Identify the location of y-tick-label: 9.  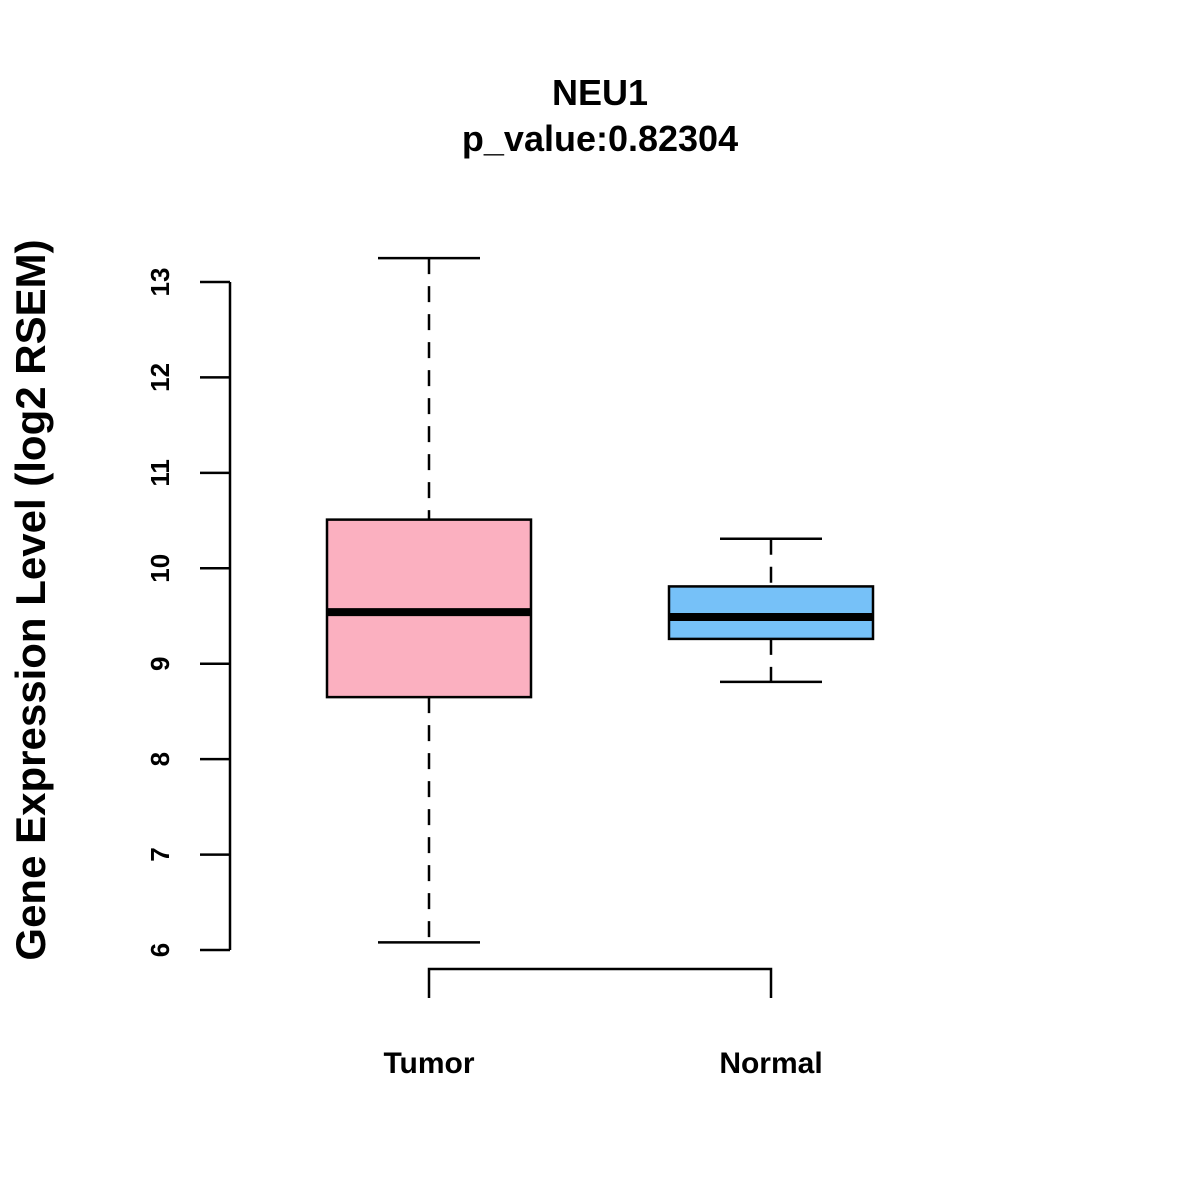
(160, 663).